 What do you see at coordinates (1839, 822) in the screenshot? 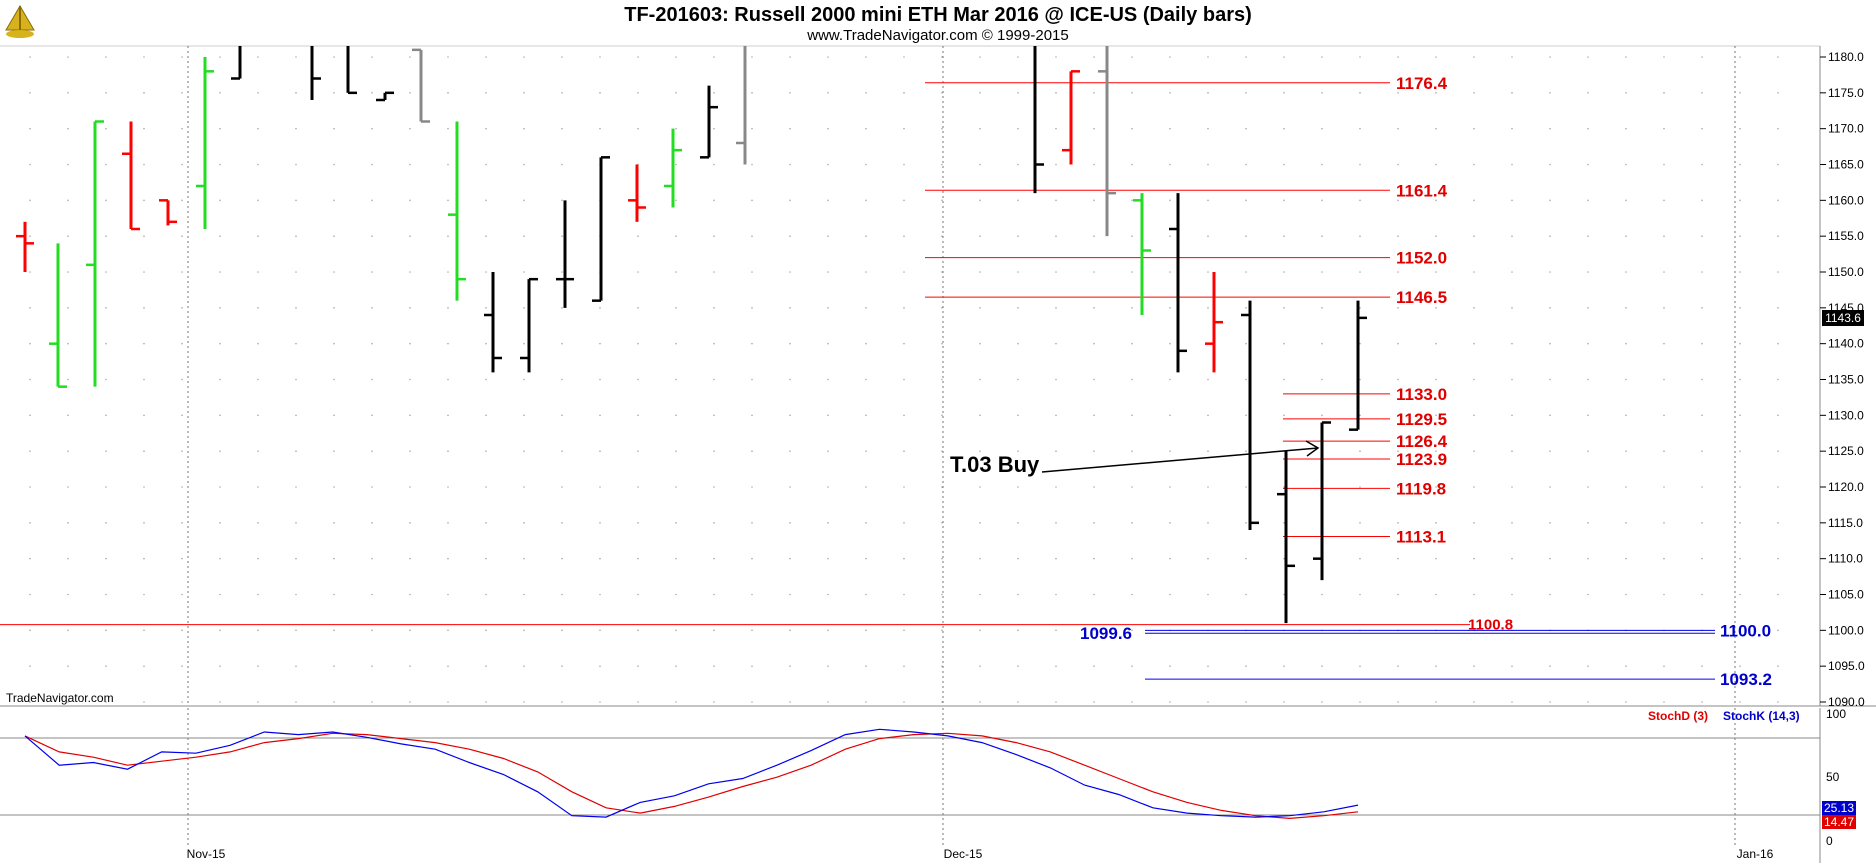
I see `stoch-d-last-box` at bounding box center [1839, 822].